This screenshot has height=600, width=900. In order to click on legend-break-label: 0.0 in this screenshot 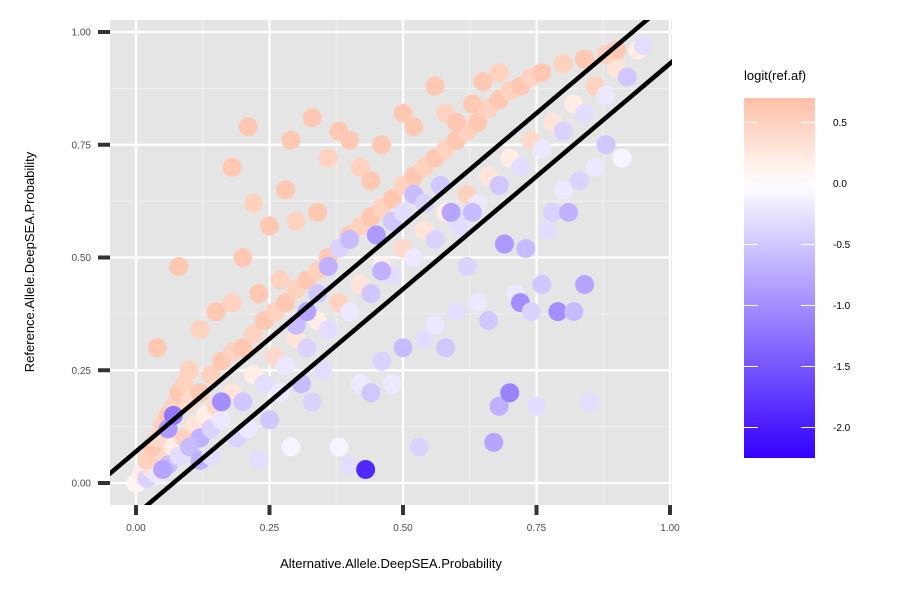, I will do `click(840, 184)`.